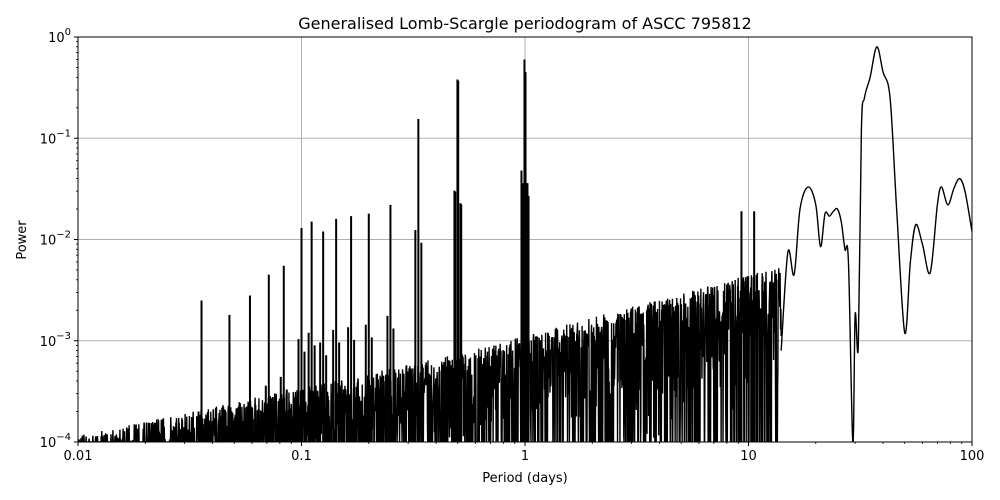 Image resolution: width=1000 pixels, height=500 pixels. Describe the element at coordinates (55, 441) in the screenshot. I see `y-tick-label: 10⁻⁴` at that location.